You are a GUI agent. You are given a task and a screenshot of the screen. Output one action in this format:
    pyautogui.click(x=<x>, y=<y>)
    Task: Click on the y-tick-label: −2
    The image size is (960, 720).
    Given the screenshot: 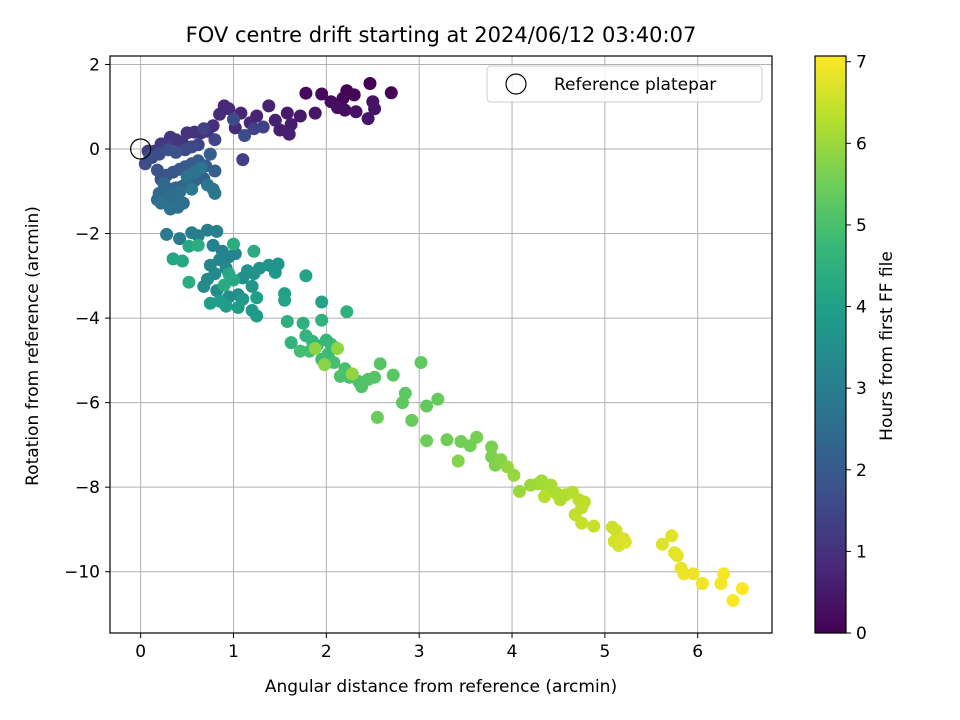 What is the action you would take?
    pyautogui.click(x=87, y=235)
    